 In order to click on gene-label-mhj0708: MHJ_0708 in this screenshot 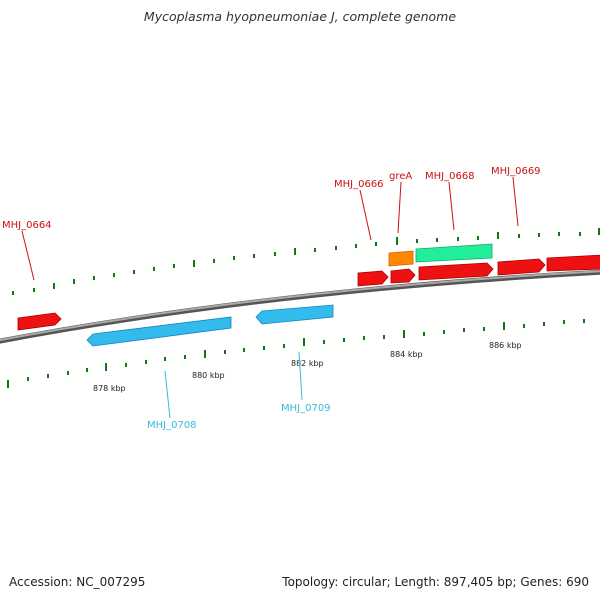, I will do `click(172, 425)`.